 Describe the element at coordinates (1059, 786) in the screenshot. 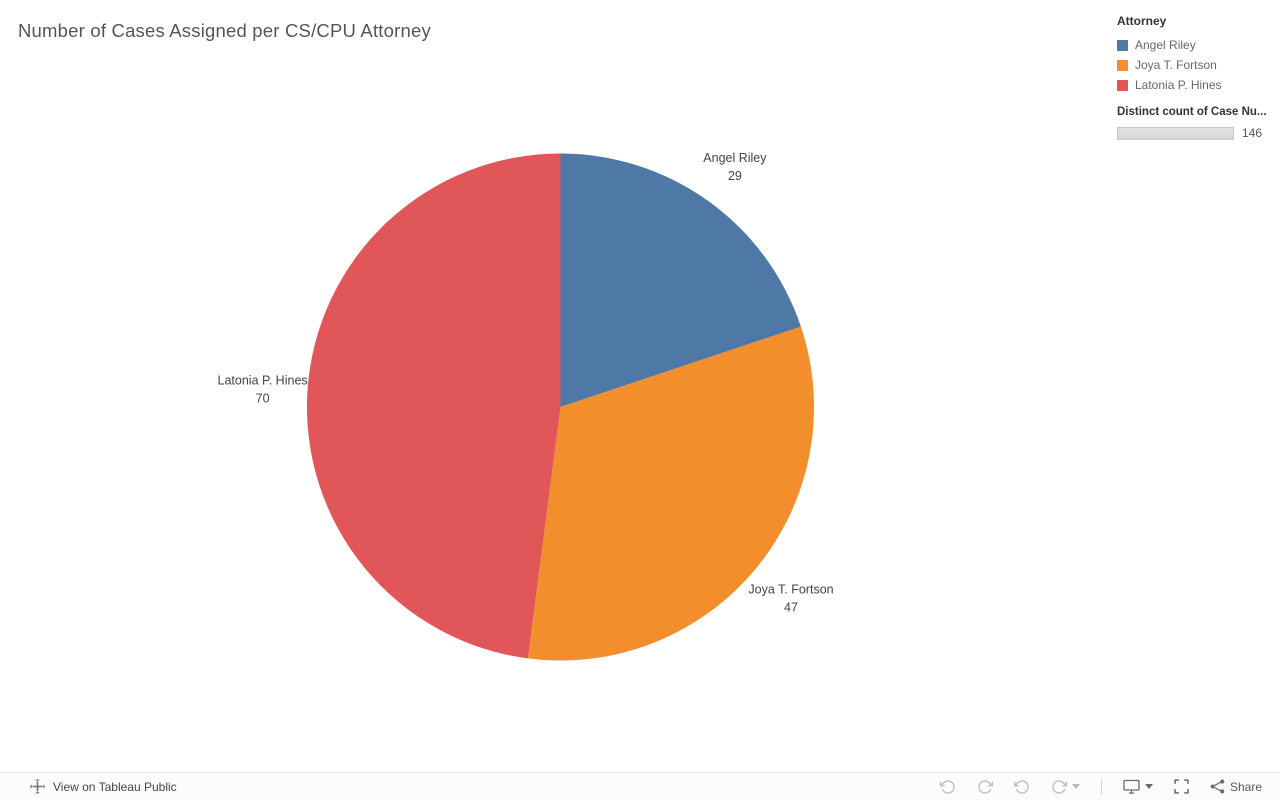

I see `refresh-icon` at that location.